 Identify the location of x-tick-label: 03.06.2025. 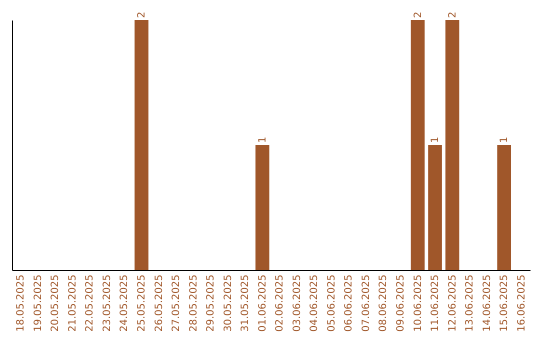
(297, 303).